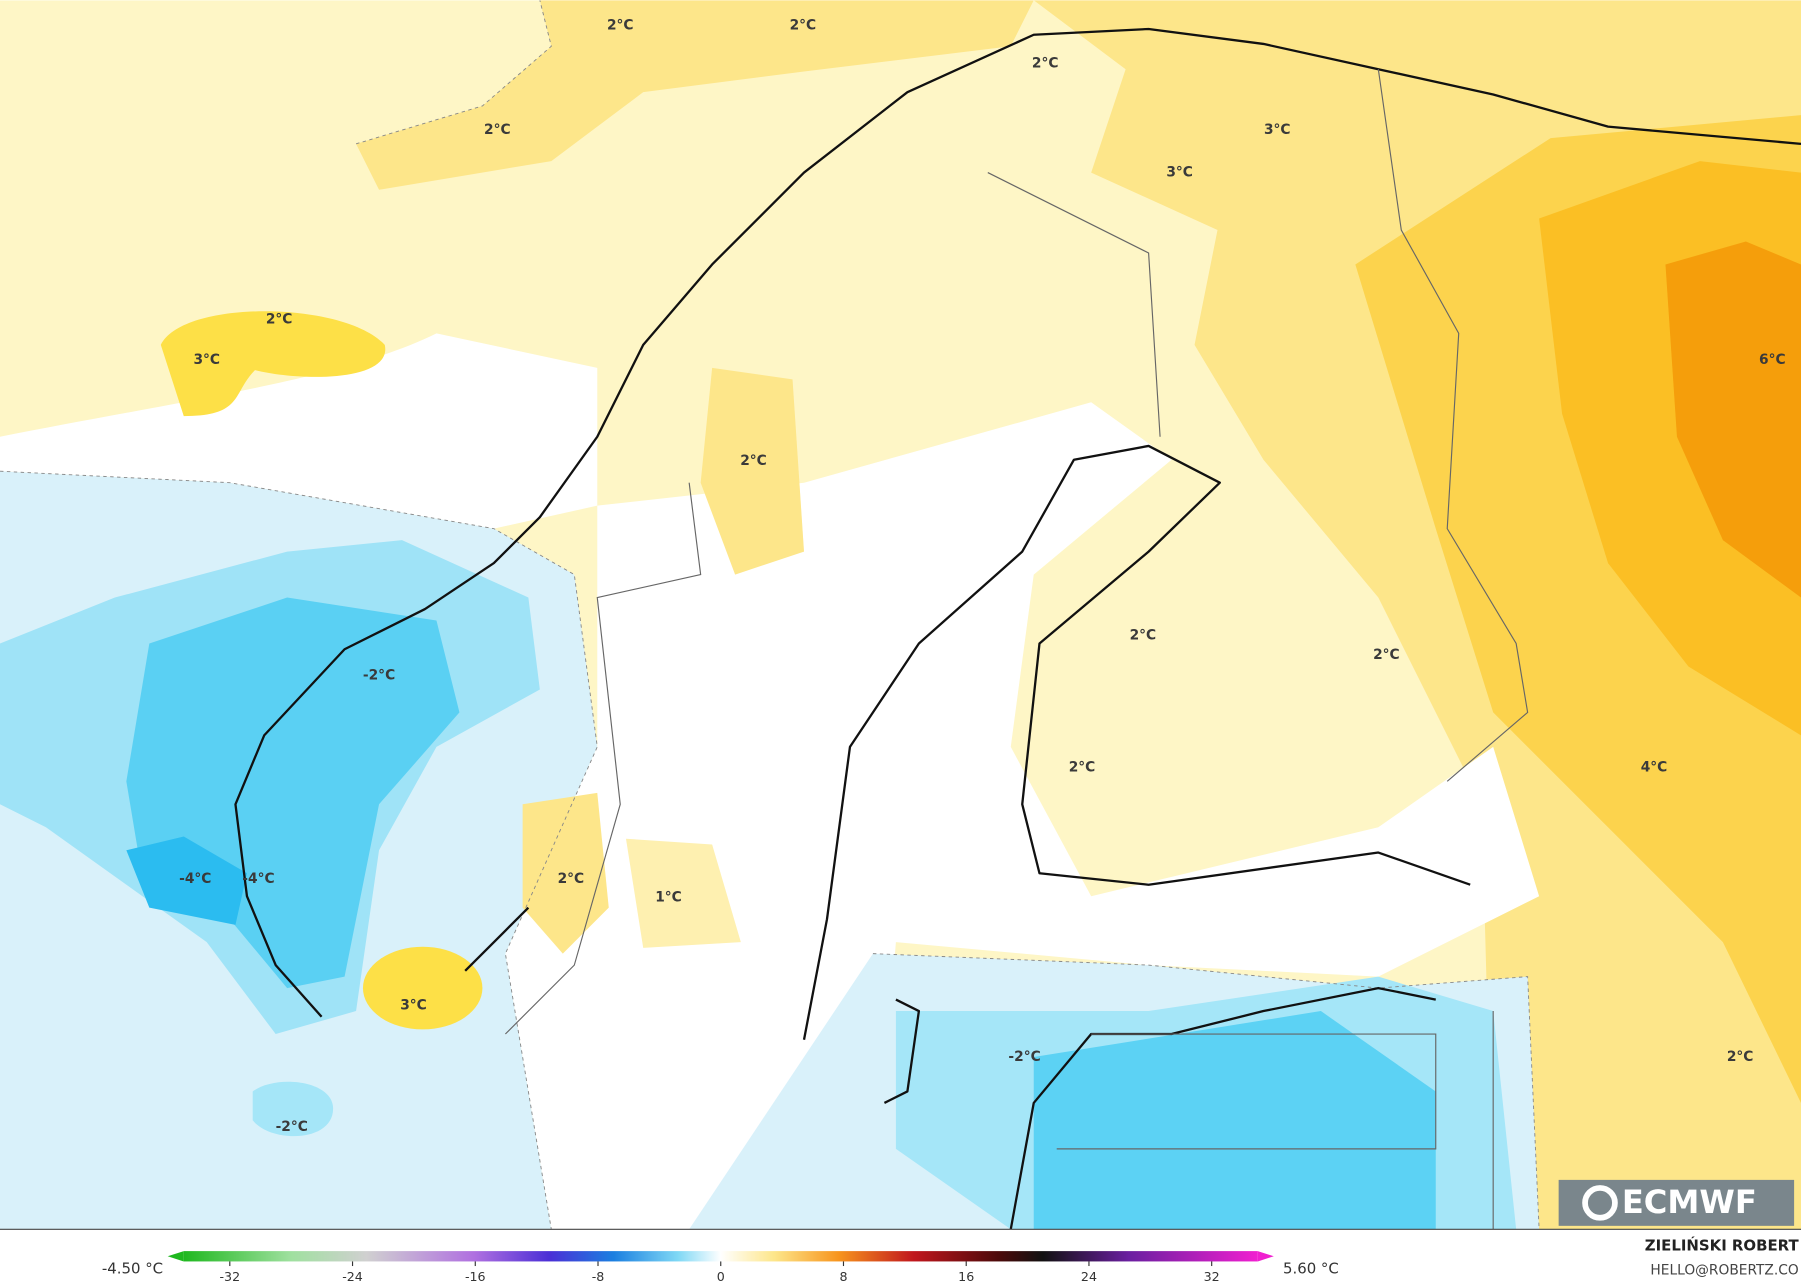 This screenshot has width=1801, height=1287. Describe the element at coordinates (720, 1256) in the screenshot. I see `colorbar-ramp` at that location.